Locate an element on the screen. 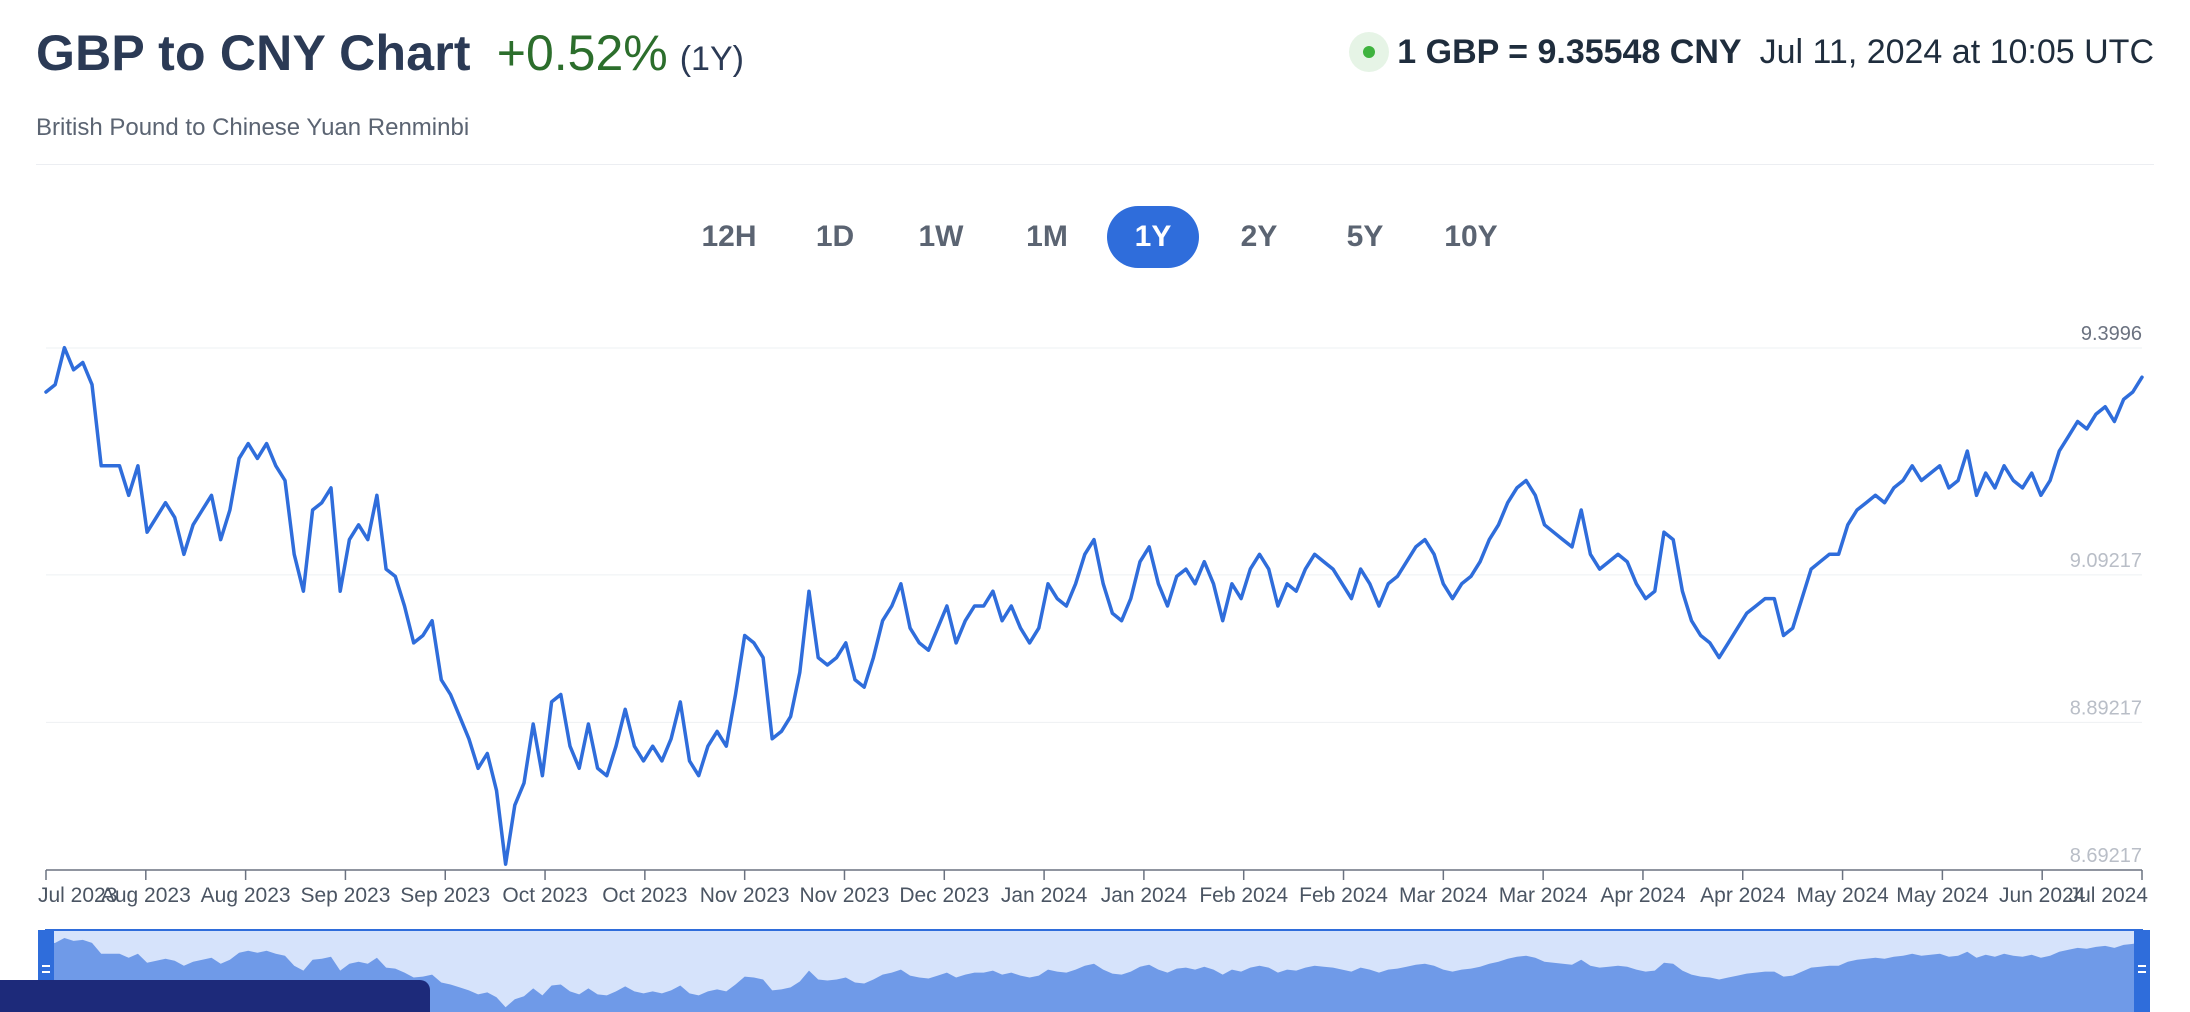 Image resolution: width=2190 pixels, height=1012 pixels. y-tick-label: 9.3996 is located at coordinates (2111, 334).